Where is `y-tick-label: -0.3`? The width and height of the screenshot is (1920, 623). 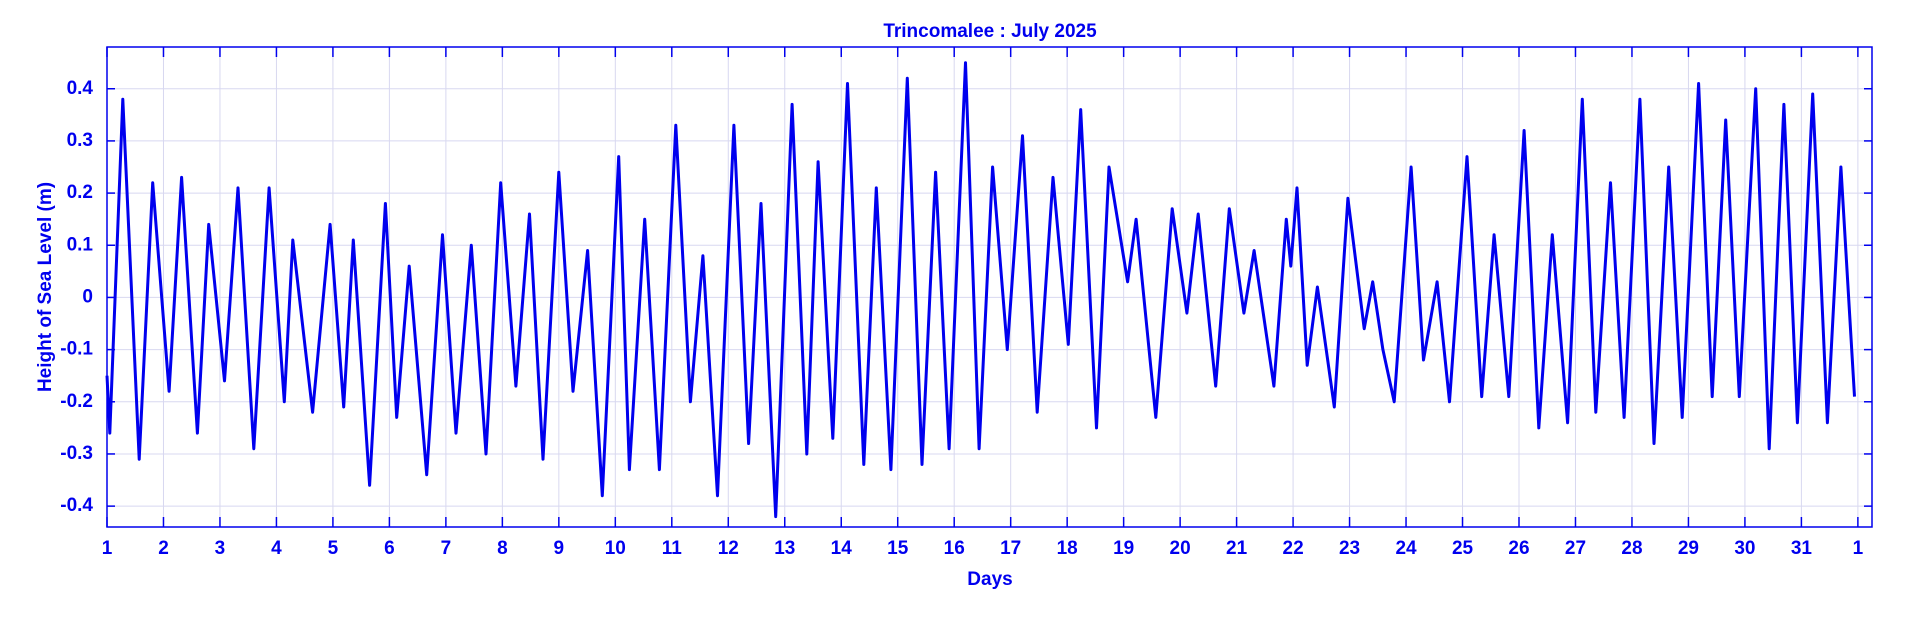 y-tick-label: -0.3 is located at coordinates (76, 453).